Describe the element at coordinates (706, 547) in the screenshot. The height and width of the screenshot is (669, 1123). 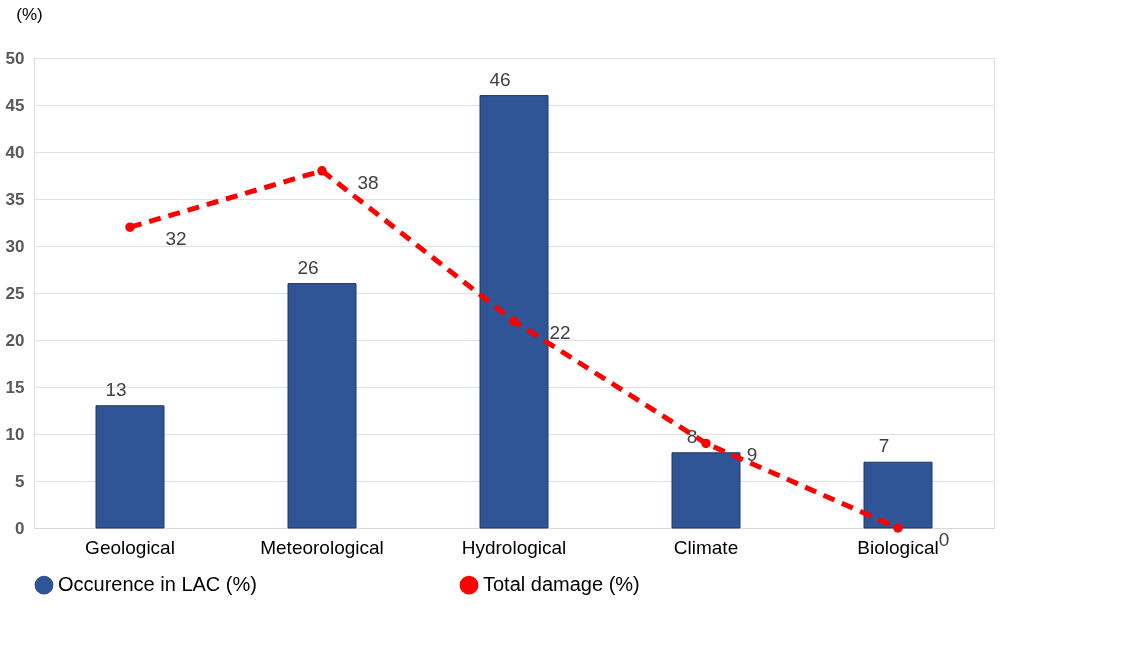
I see `x-tick-label: Climate` at that location.